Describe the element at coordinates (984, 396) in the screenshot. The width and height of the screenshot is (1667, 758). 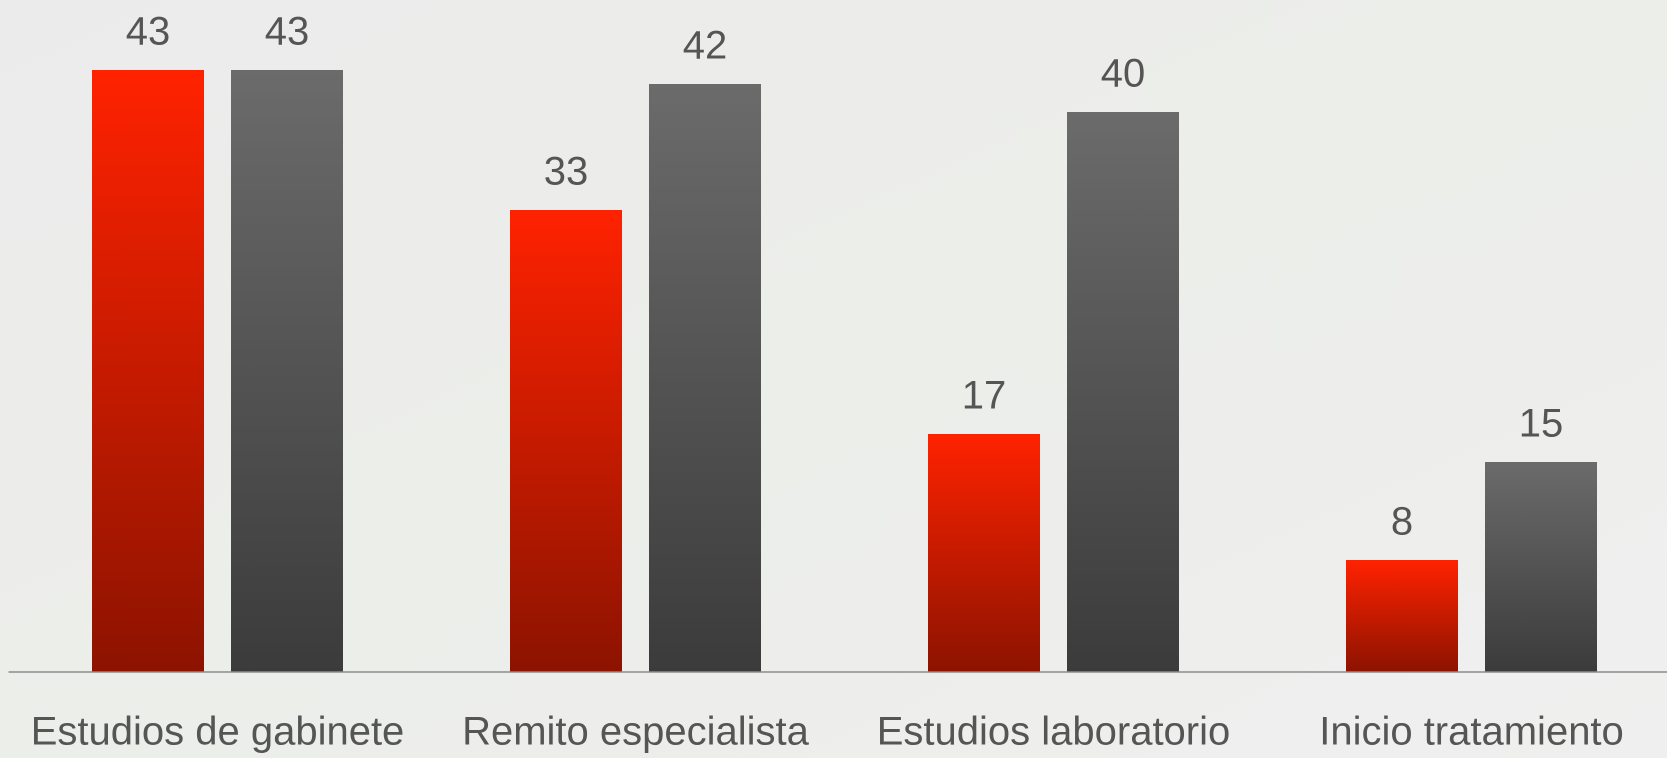
I see `value-label: 17` at that location.